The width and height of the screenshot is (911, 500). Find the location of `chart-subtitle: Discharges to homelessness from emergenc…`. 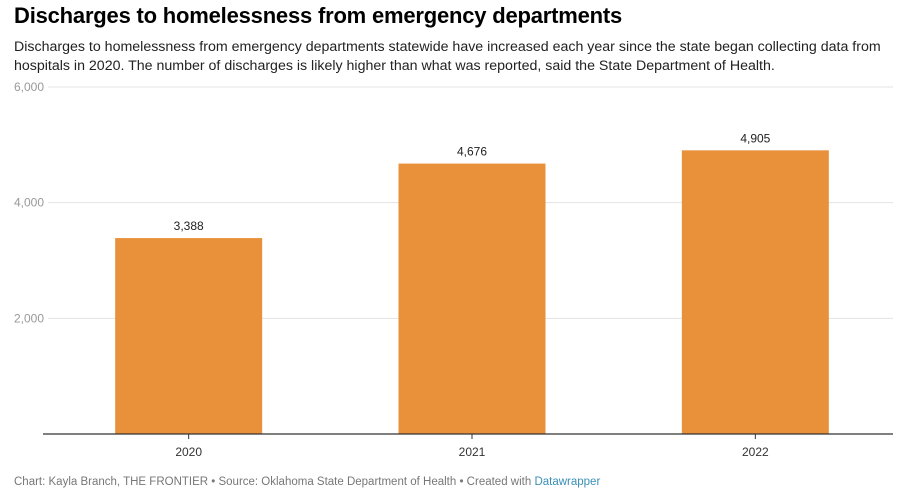

chart-subtitle: Discharges to homelessness from emergenc… is located at coordinates (447, 56).